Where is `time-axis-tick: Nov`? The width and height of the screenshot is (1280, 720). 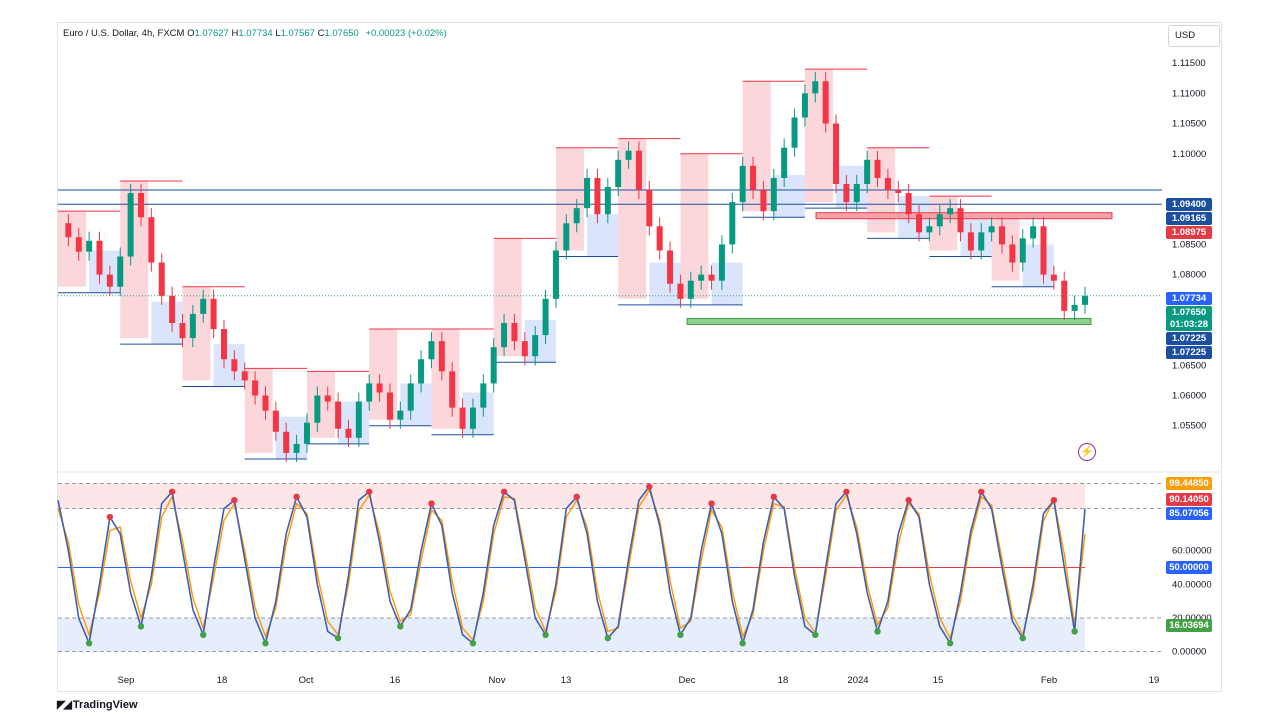
time-axis-tick: Nov is located at coordinates (497, 680).